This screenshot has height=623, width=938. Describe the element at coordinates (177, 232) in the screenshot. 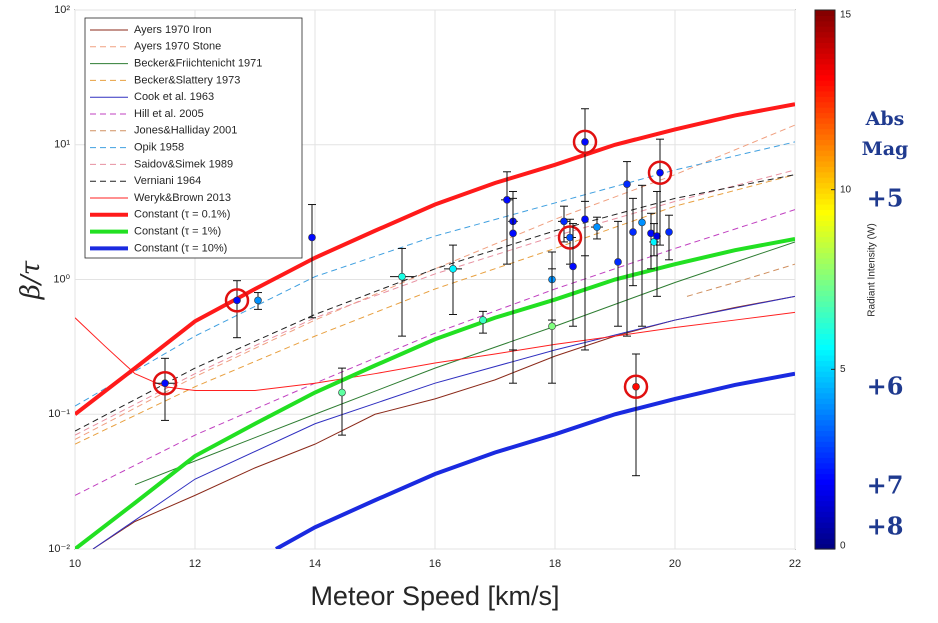

I see `legend-label: Constant (τ = 1%)` at that location.